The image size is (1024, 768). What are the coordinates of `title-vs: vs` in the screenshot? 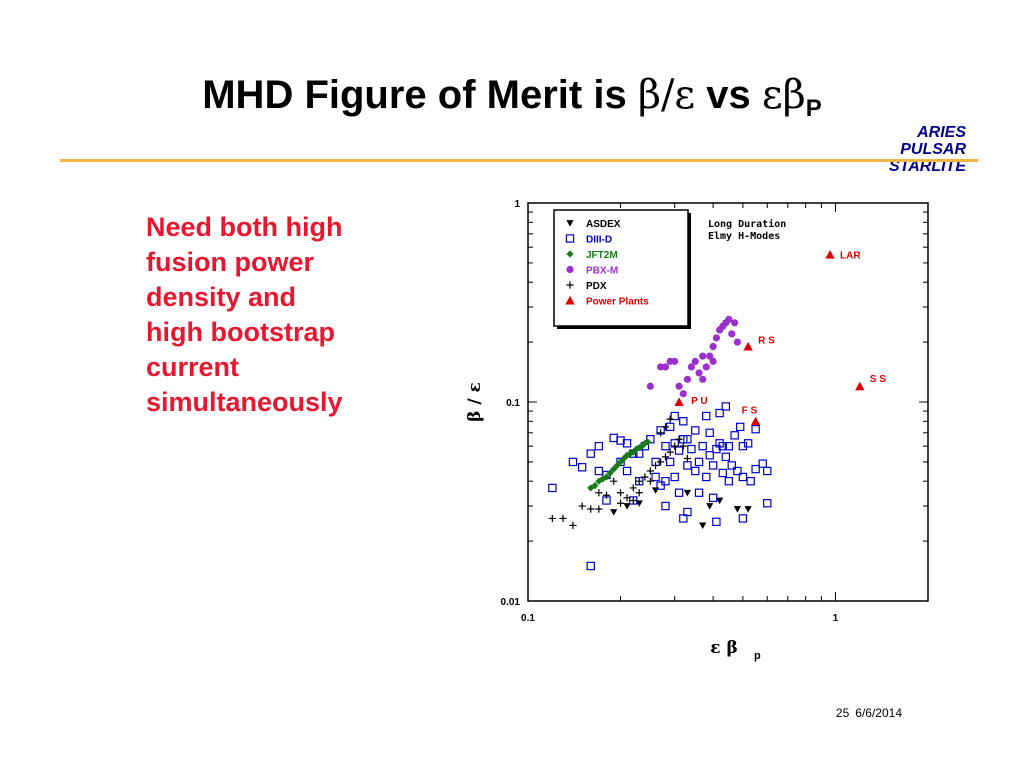 It's located at (728, 95).